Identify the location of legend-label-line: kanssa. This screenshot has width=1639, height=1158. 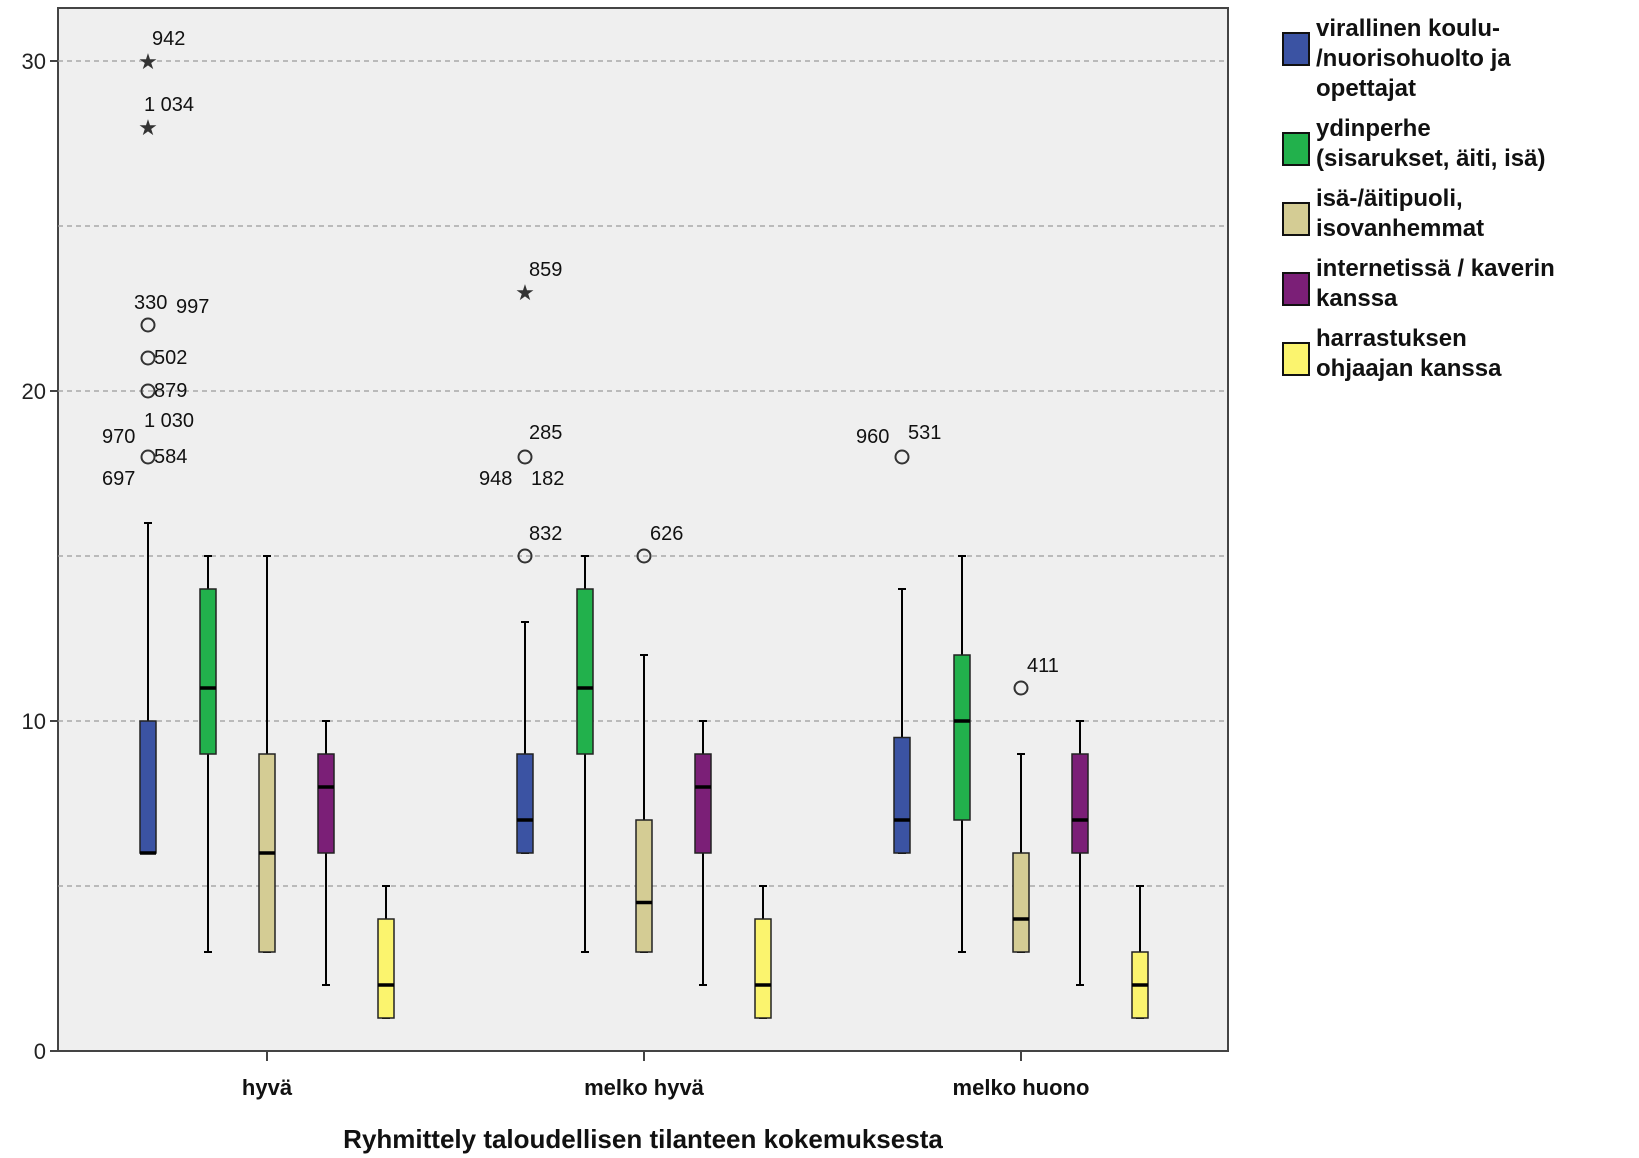
(1357, 298).